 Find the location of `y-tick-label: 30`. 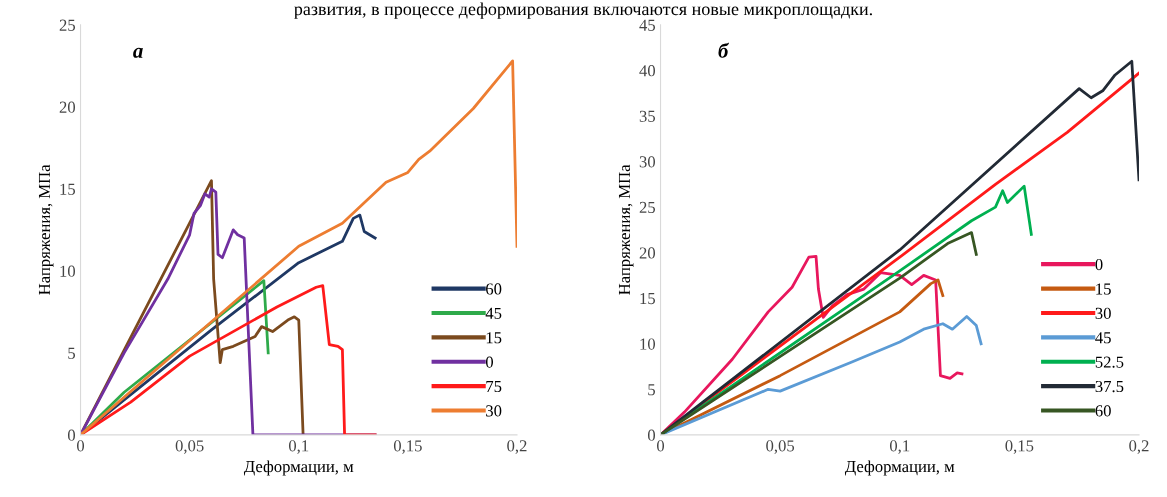

y-tick-label: 30 is located at coordinates (647, 162).